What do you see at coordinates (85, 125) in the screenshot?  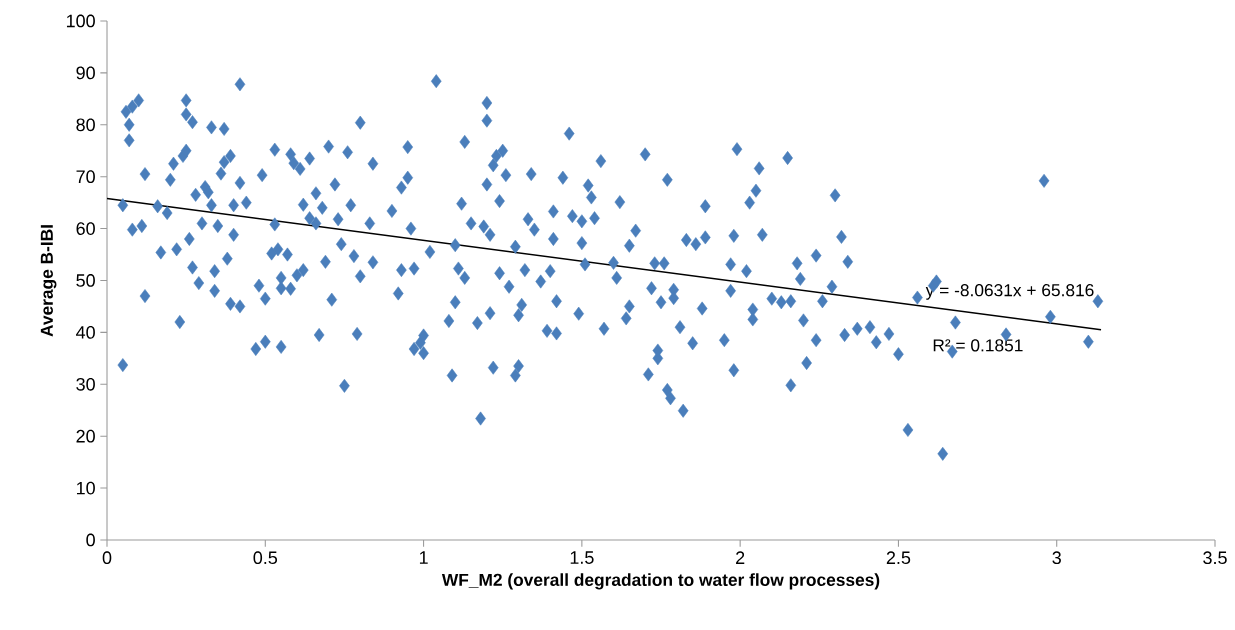 I see `y-tick-label: 80` at bounding box center [85, 125].